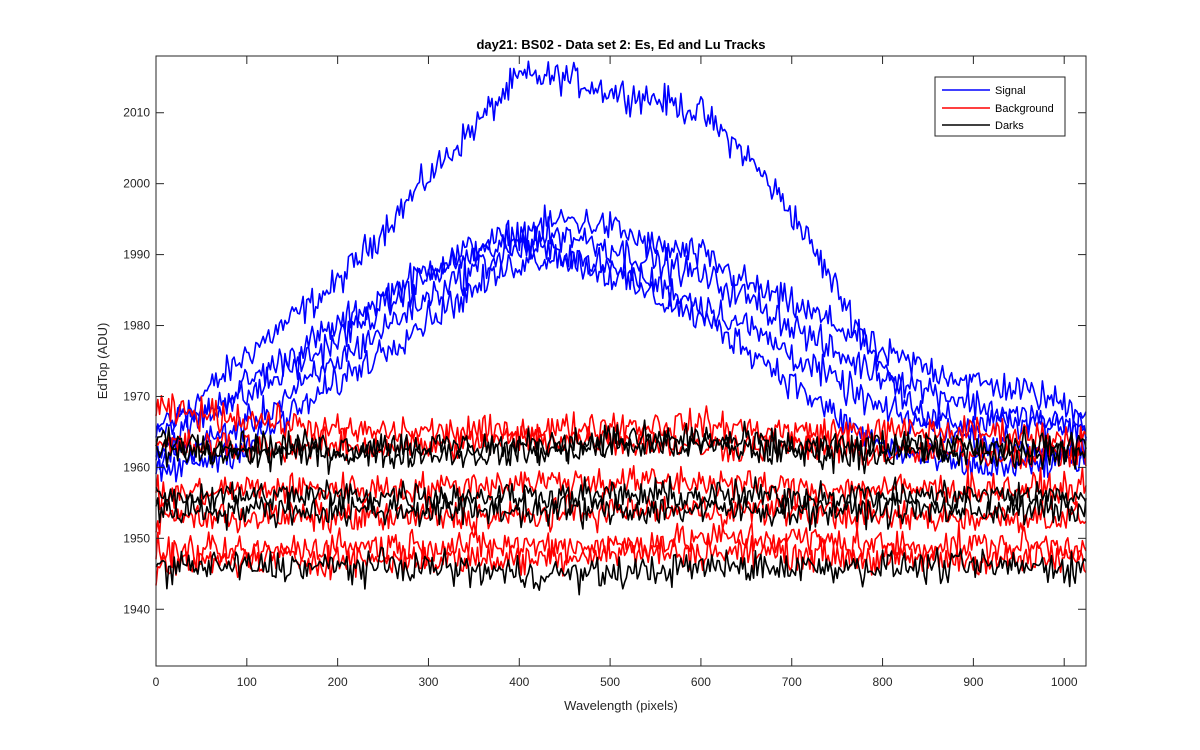  I want to click on y-tick-label: 1990, so click(136, 255).